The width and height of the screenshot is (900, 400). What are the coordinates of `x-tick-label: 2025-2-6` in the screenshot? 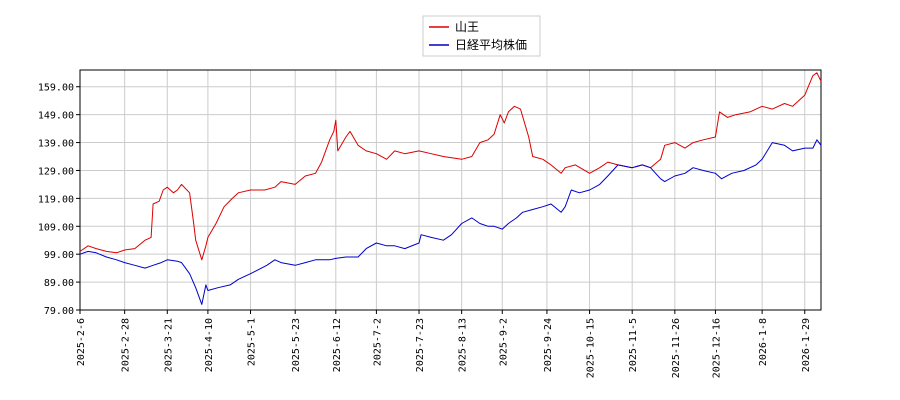 It's located at (81, 342).